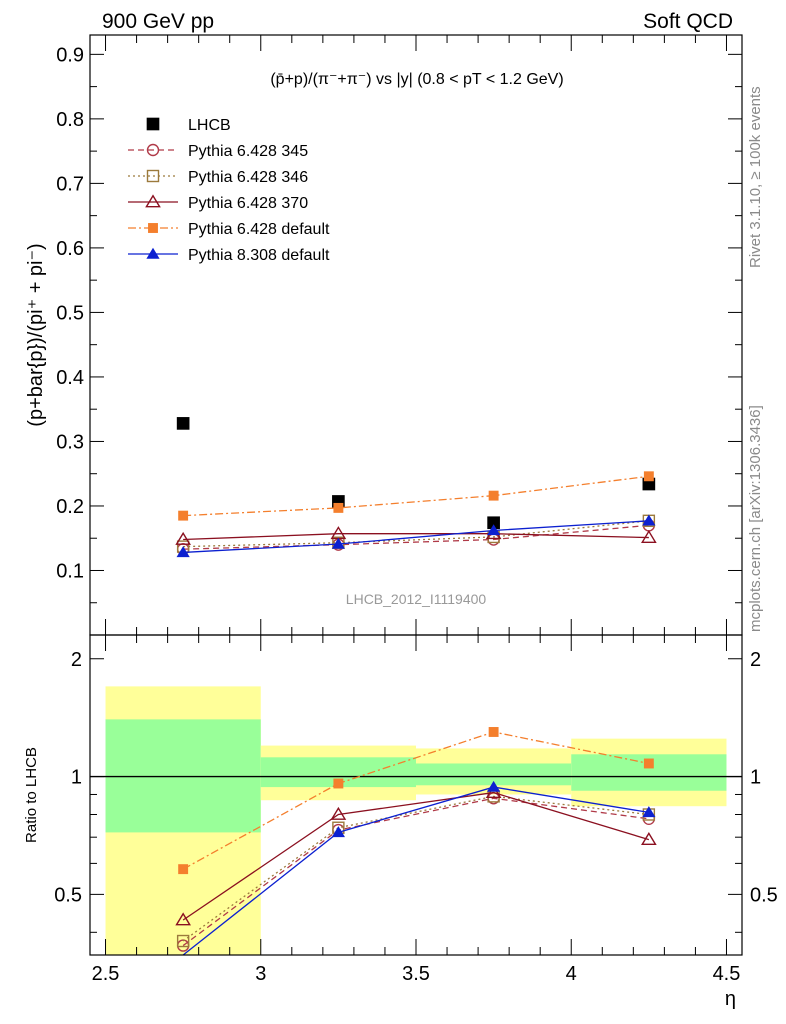 This screenshot has width=786, height=1024. Describe the element at coordinates (755, 518) in the screenshot. I see `mcplots-label: mcplots.cern.ch [arXiv:1306.3436]` at that location.